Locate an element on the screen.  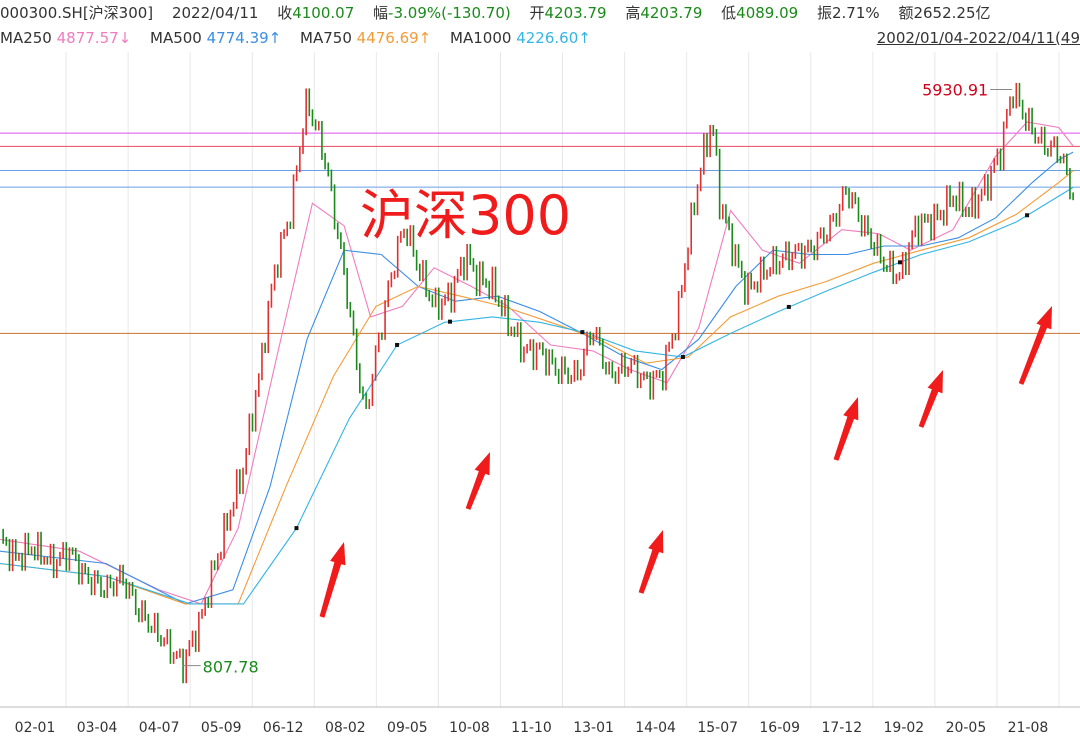
x-tick-label: 17-12 is located at coordinates (841, 728).